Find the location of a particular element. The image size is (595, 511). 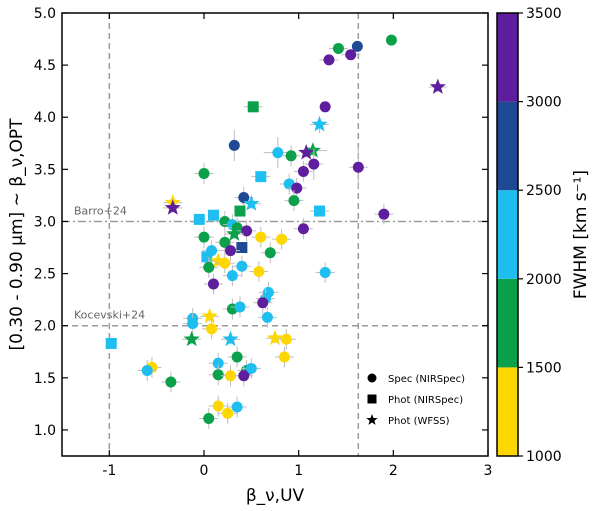

colorbar-label: FWHM [km s⁻¹] is located at coordinates (581, 234).